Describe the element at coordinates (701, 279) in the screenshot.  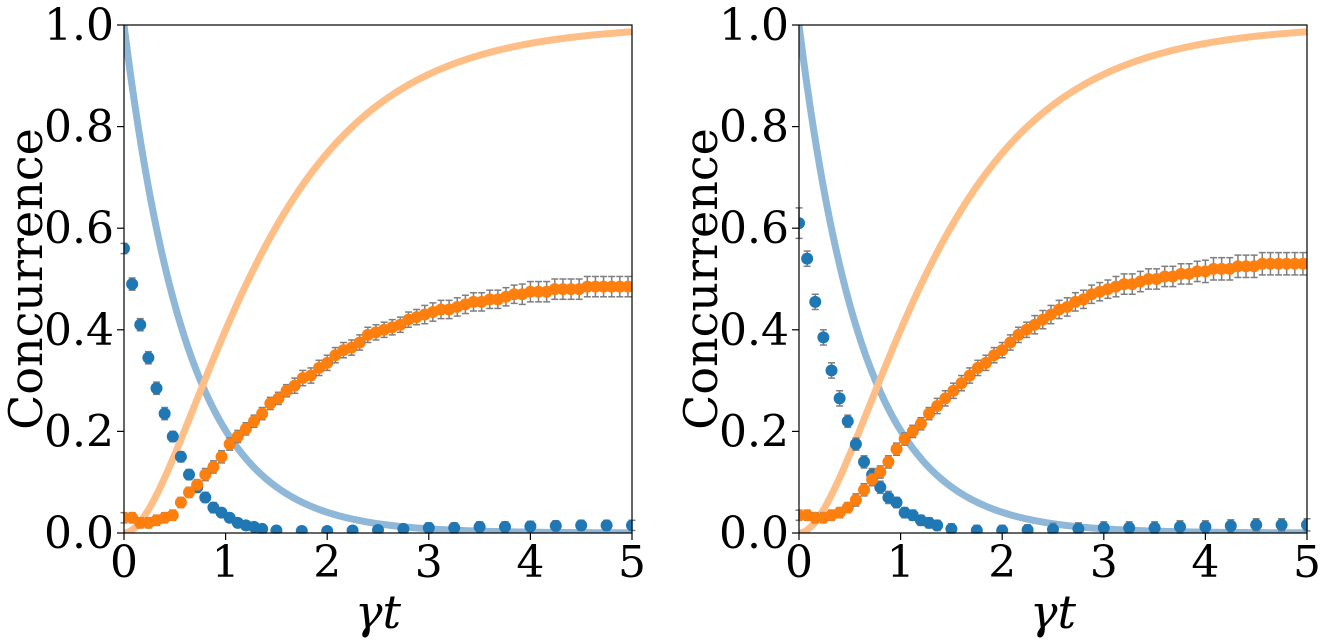
I see `y-axis-label: Concurrence` at that location.